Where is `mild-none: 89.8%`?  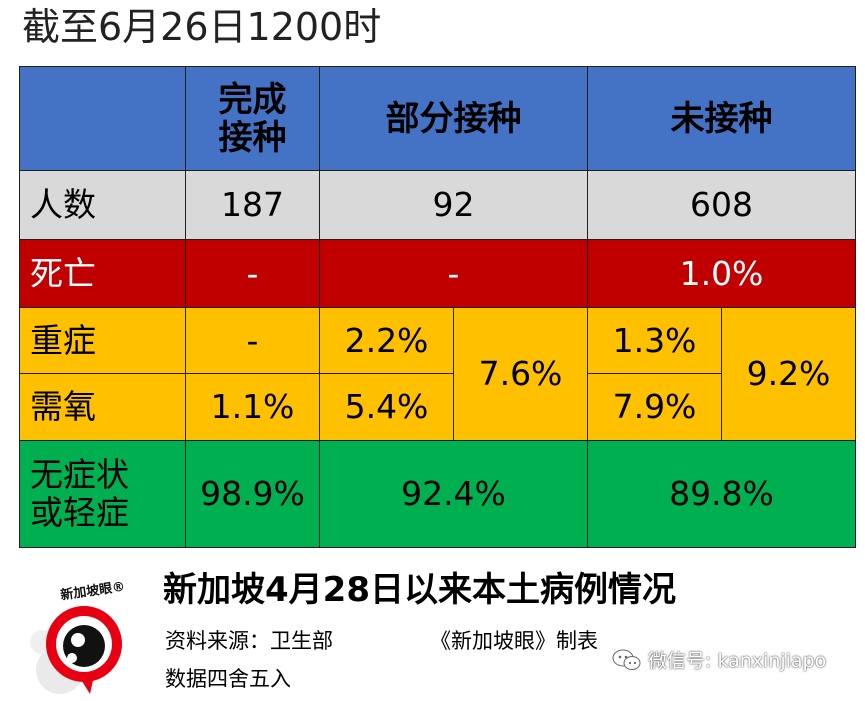 mild-none: 89.8% is located at coordinates (721, 494).